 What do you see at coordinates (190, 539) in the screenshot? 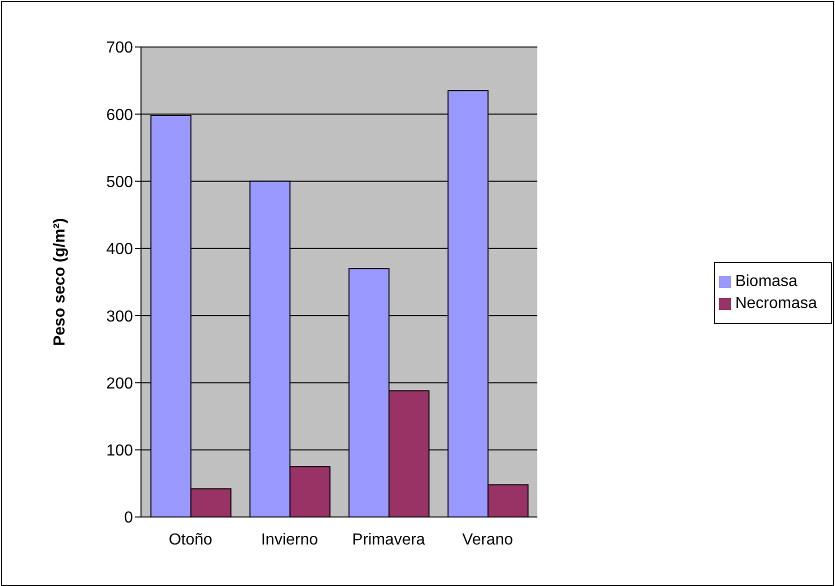
I see `x-tick-label: Otoño` at bounding box center [190, 539].